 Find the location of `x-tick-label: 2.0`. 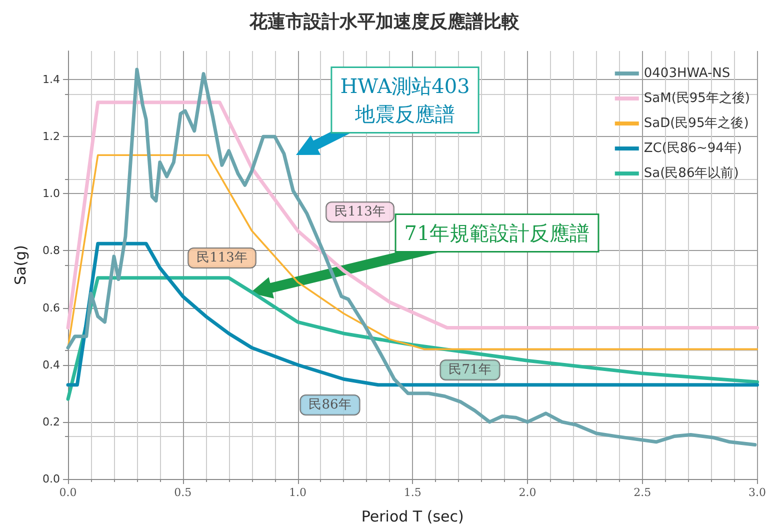

x-tick-label: 2.0 is located at coordinates (527, 492).